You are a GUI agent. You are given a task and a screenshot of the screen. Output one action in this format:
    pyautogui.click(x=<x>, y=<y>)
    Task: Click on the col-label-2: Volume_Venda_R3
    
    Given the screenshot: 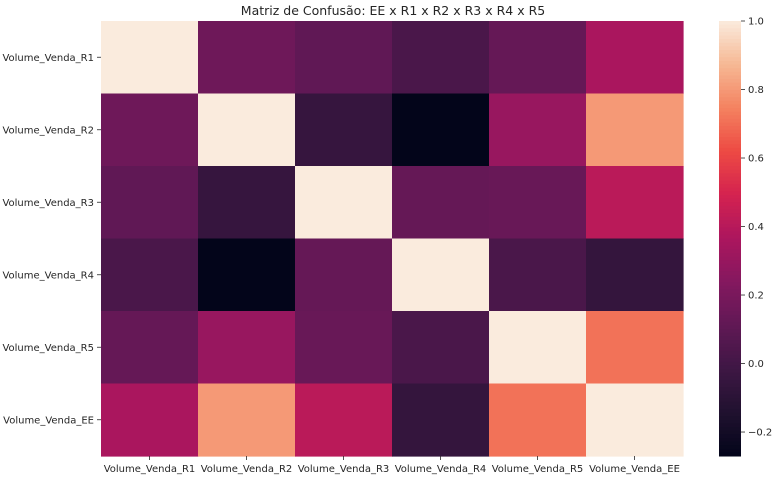 What is the action you would take?
    pyautogui.click(x=344, y=469)
    